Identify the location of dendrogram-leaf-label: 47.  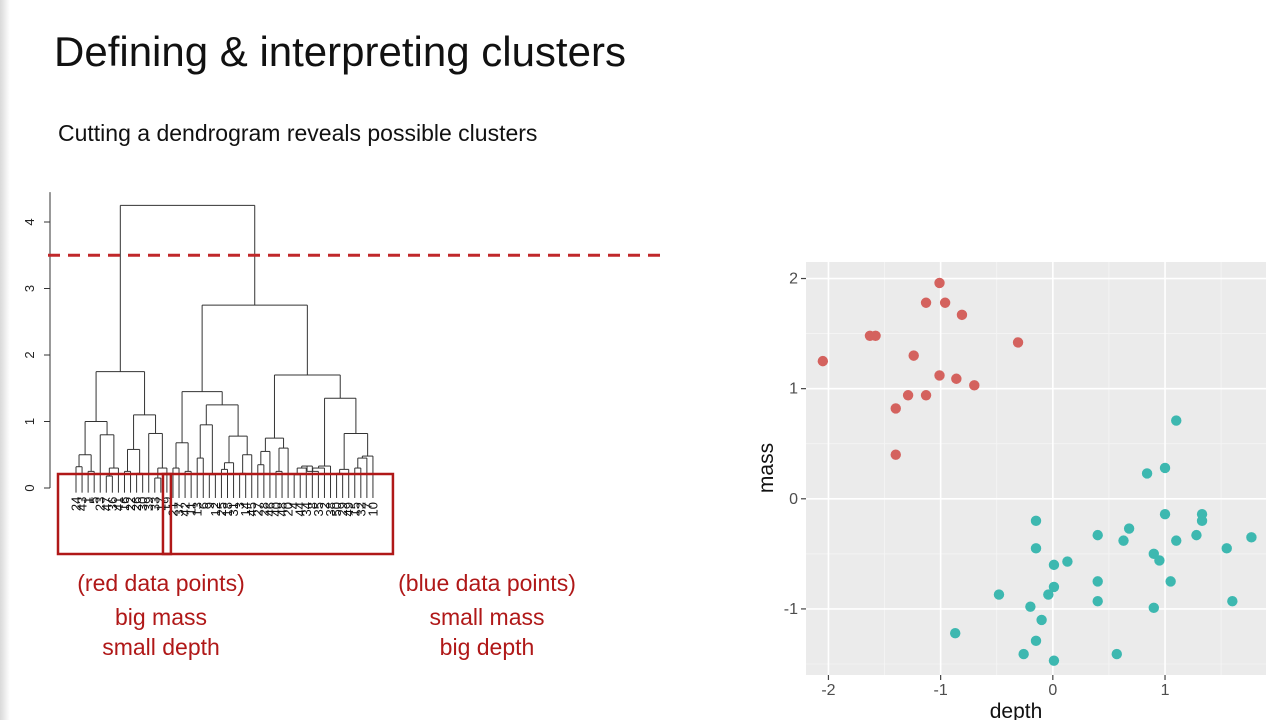
(106, 504).